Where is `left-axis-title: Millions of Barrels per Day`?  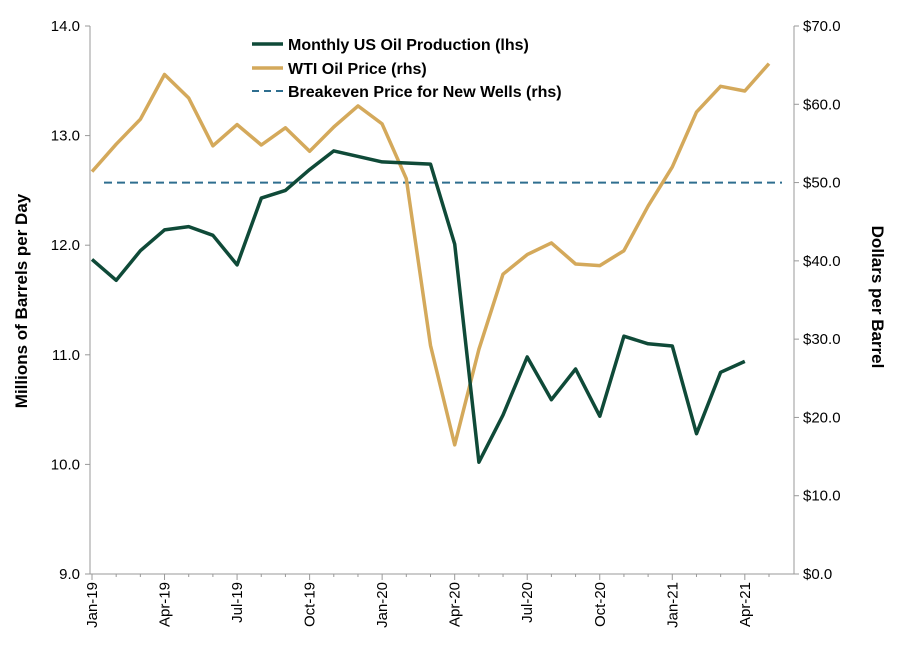
left-axis-title: Millions of Barrels per Day is located at coordinates (21, 300).